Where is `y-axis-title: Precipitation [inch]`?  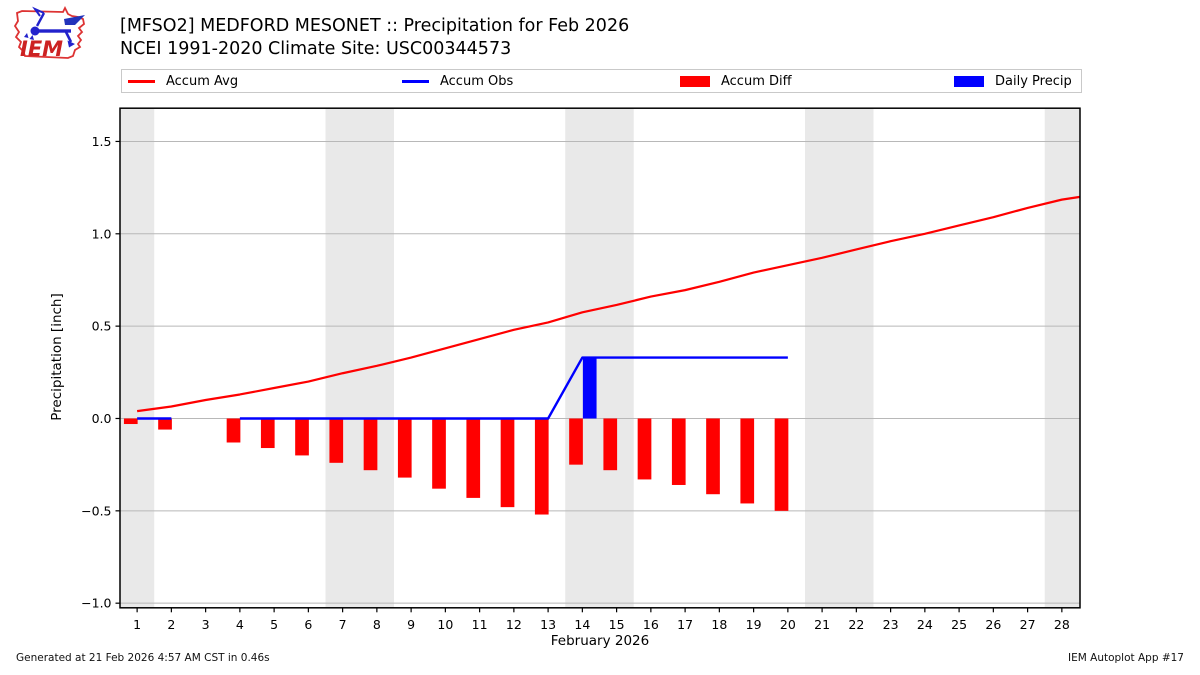 y-axis-title: Precipitation [inch] is located at coordinates (57, 357).